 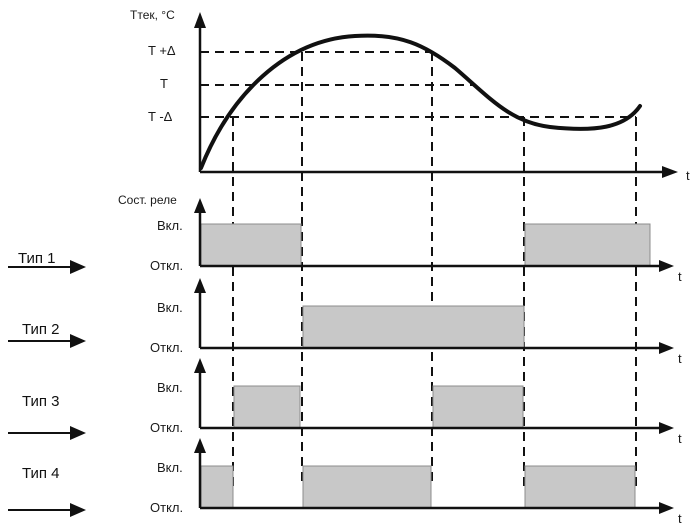 I want to click on relay-type-4-y-axis-arrow, so click(x=200, y=445).